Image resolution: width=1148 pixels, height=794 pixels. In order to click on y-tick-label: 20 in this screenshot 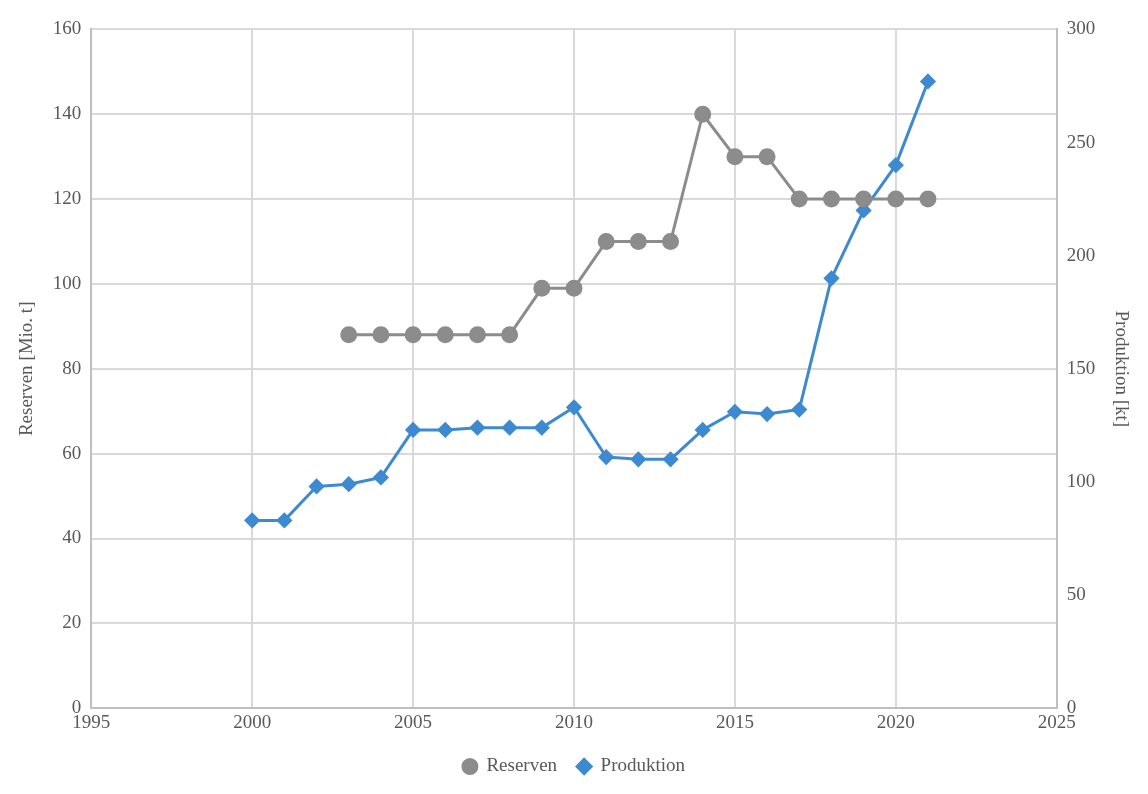, I will do `click(72, 622)`.